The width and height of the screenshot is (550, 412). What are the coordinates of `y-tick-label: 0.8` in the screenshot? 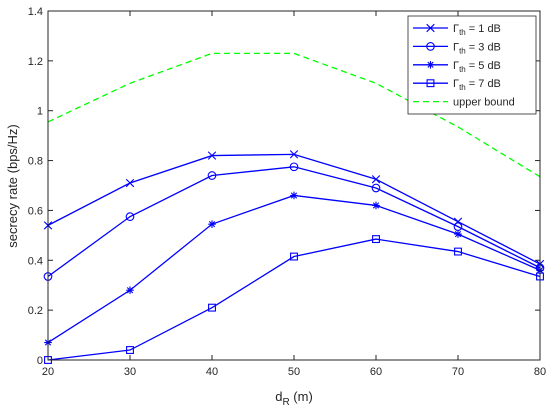 It's located at (35, 162).